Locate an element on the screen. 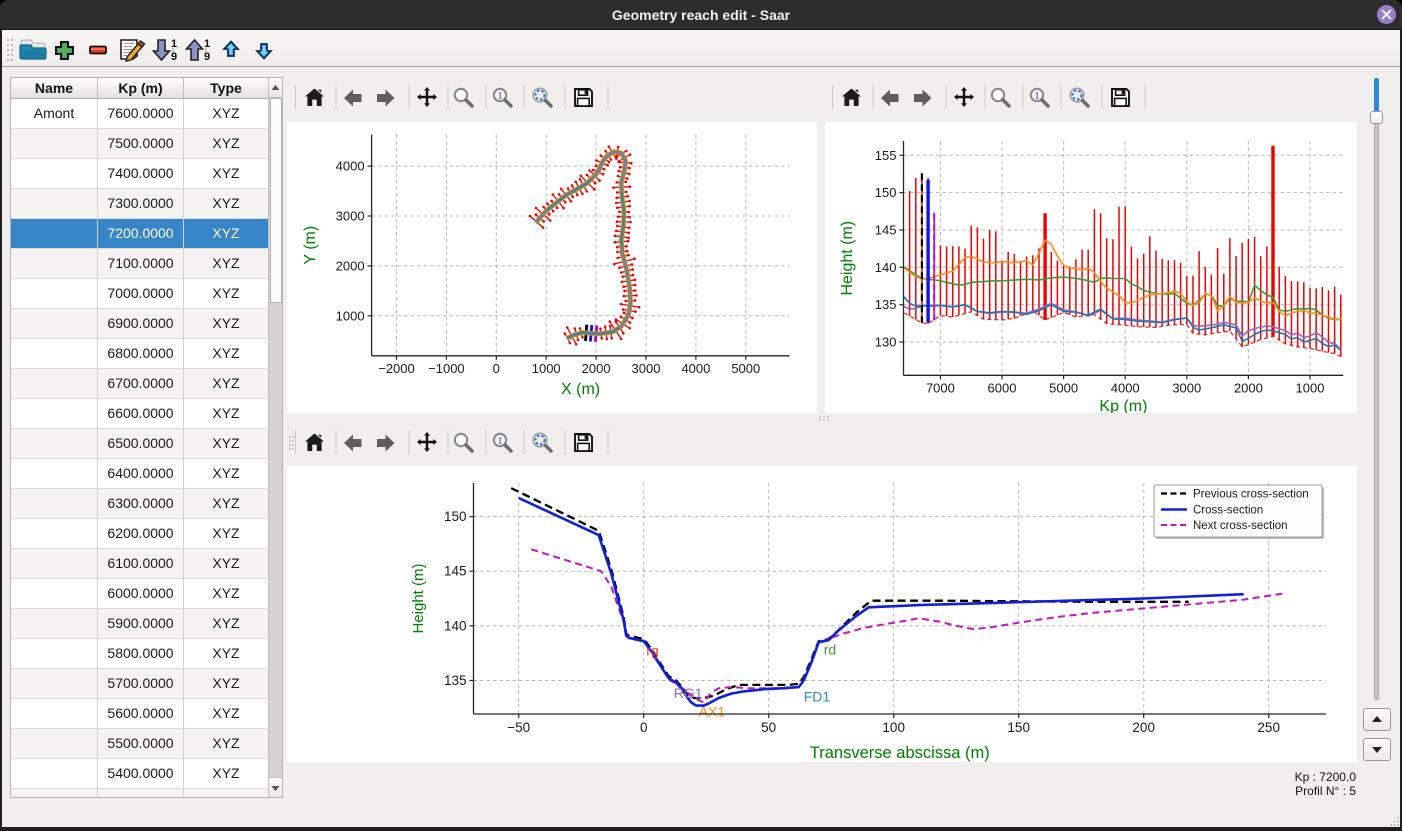 The height and width of the screenshot is (831, 1402). svg-text: Y (m) is located at coordinates (310, 245).